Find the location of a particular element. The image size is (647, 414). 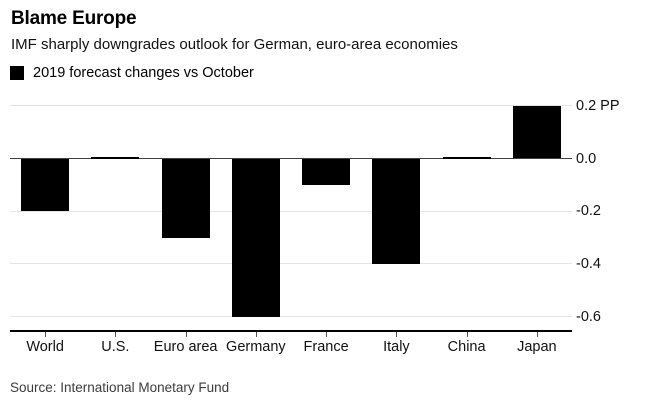

bar-china is located at coordinates (466, 157).